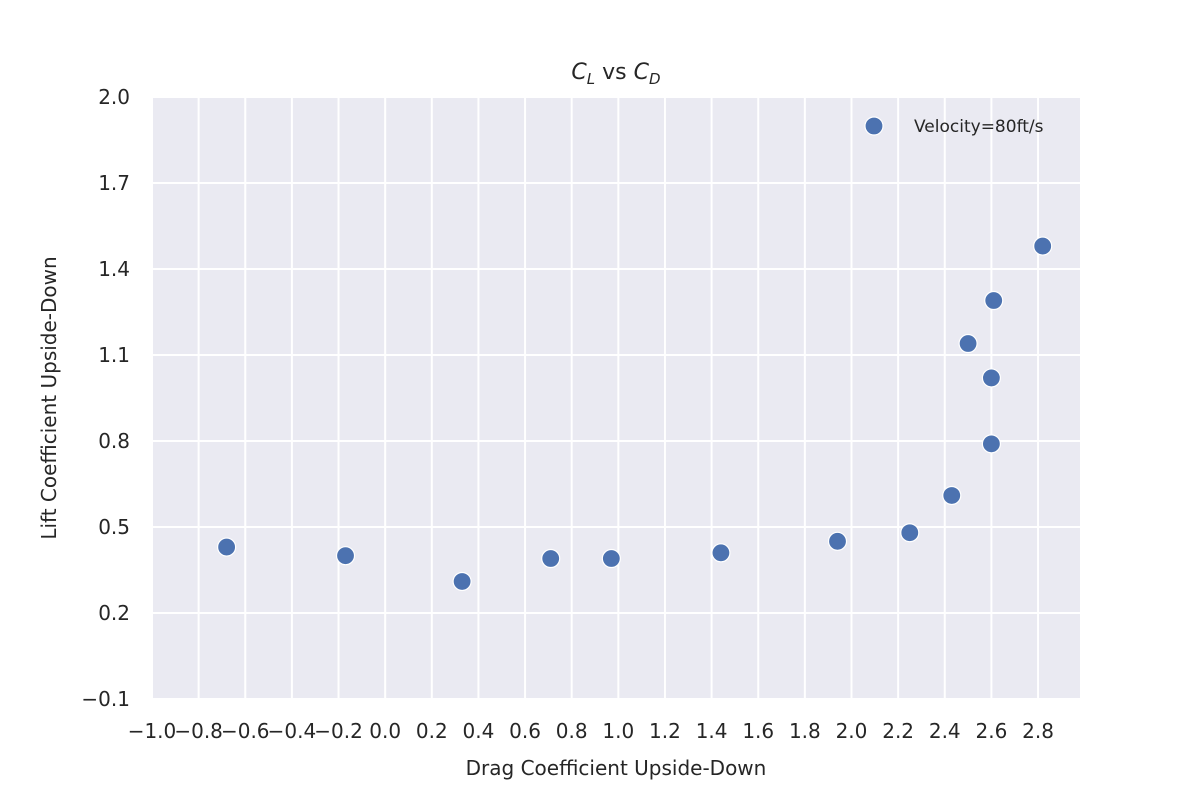 The image size is (1200, 800). I want to click on legend: Velocity=80ft/s, so click(954, 126).